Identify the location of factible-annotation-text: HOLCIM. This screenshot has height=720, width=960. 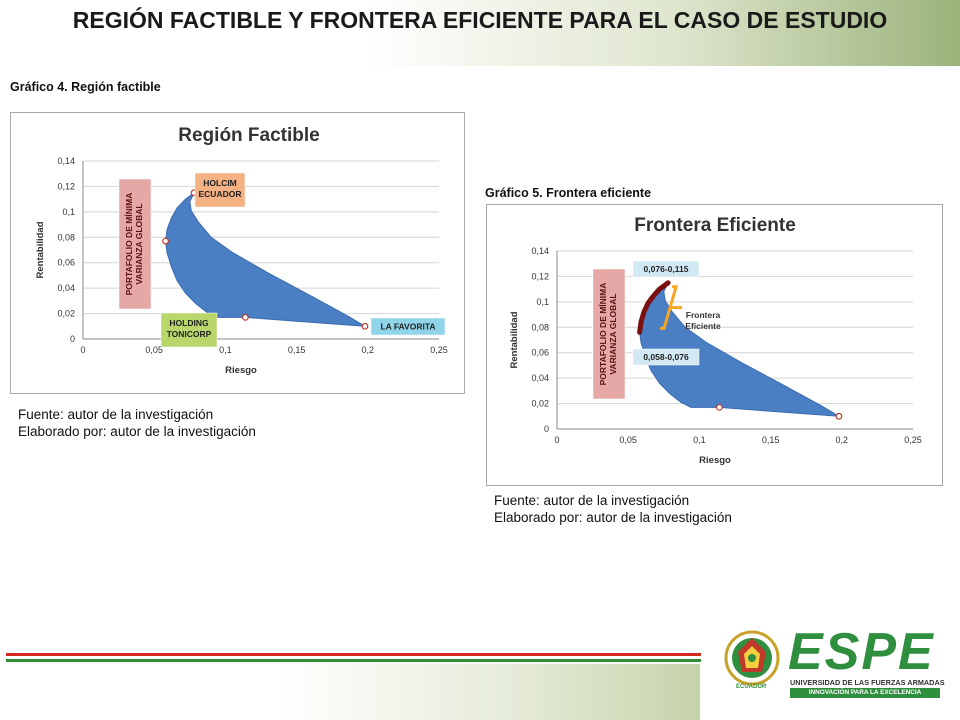
(220, 183).